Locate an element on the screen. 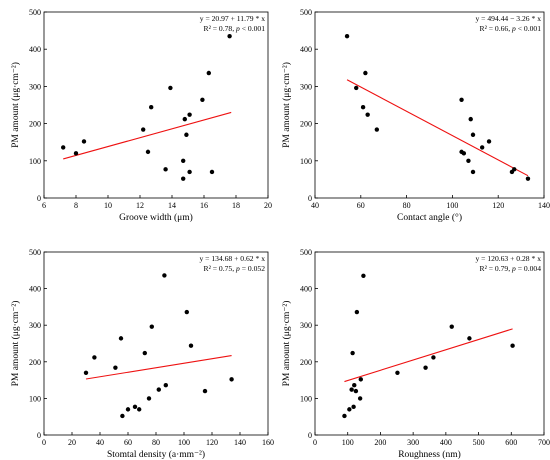 This screenshot has height=460, width=550. x-tick-label: 8 is located at coordinates (76, 205).